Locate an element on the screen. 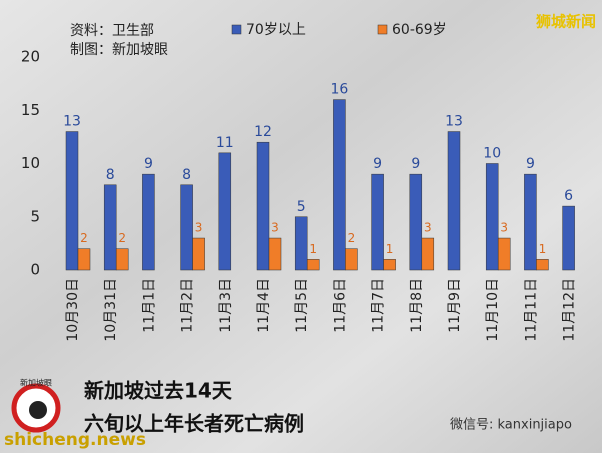 Image resolution: width=602 pixels, height=453 pixels. corner-brand: 狮城新闻 is located at coordinates (565, 22).